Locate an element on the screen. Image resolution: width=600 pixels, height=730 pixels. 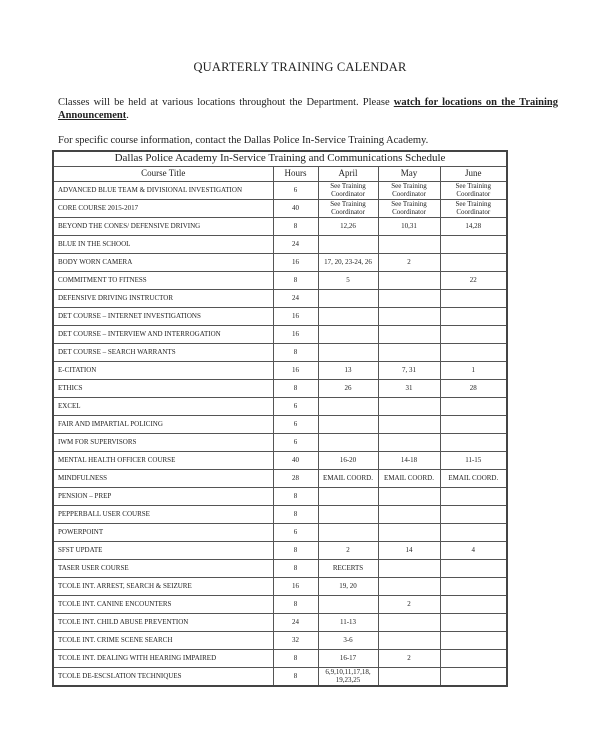
april-dates: RECERTS is located at coordinates (348, 568).